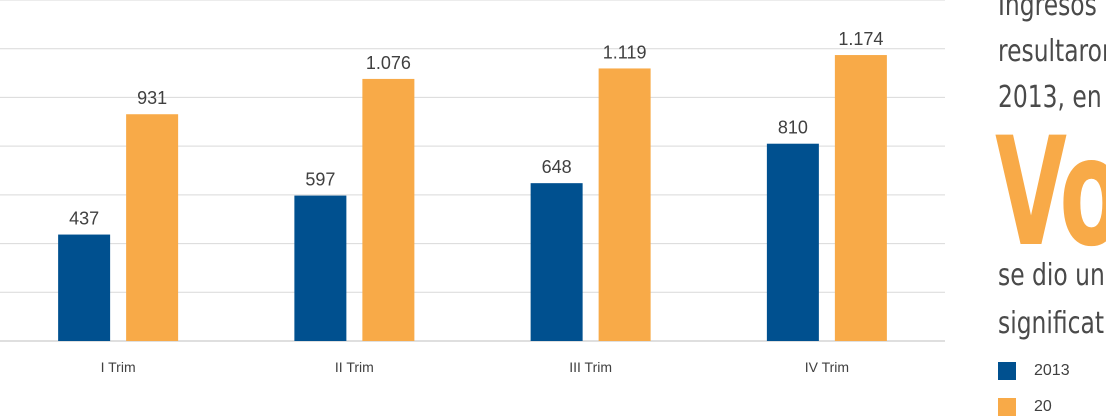 This screenshot has height=416, width=1106. Describe the element at coordinates (1052, 370) in the screenshot. I see `legend-label-2013: 2013` at that location.